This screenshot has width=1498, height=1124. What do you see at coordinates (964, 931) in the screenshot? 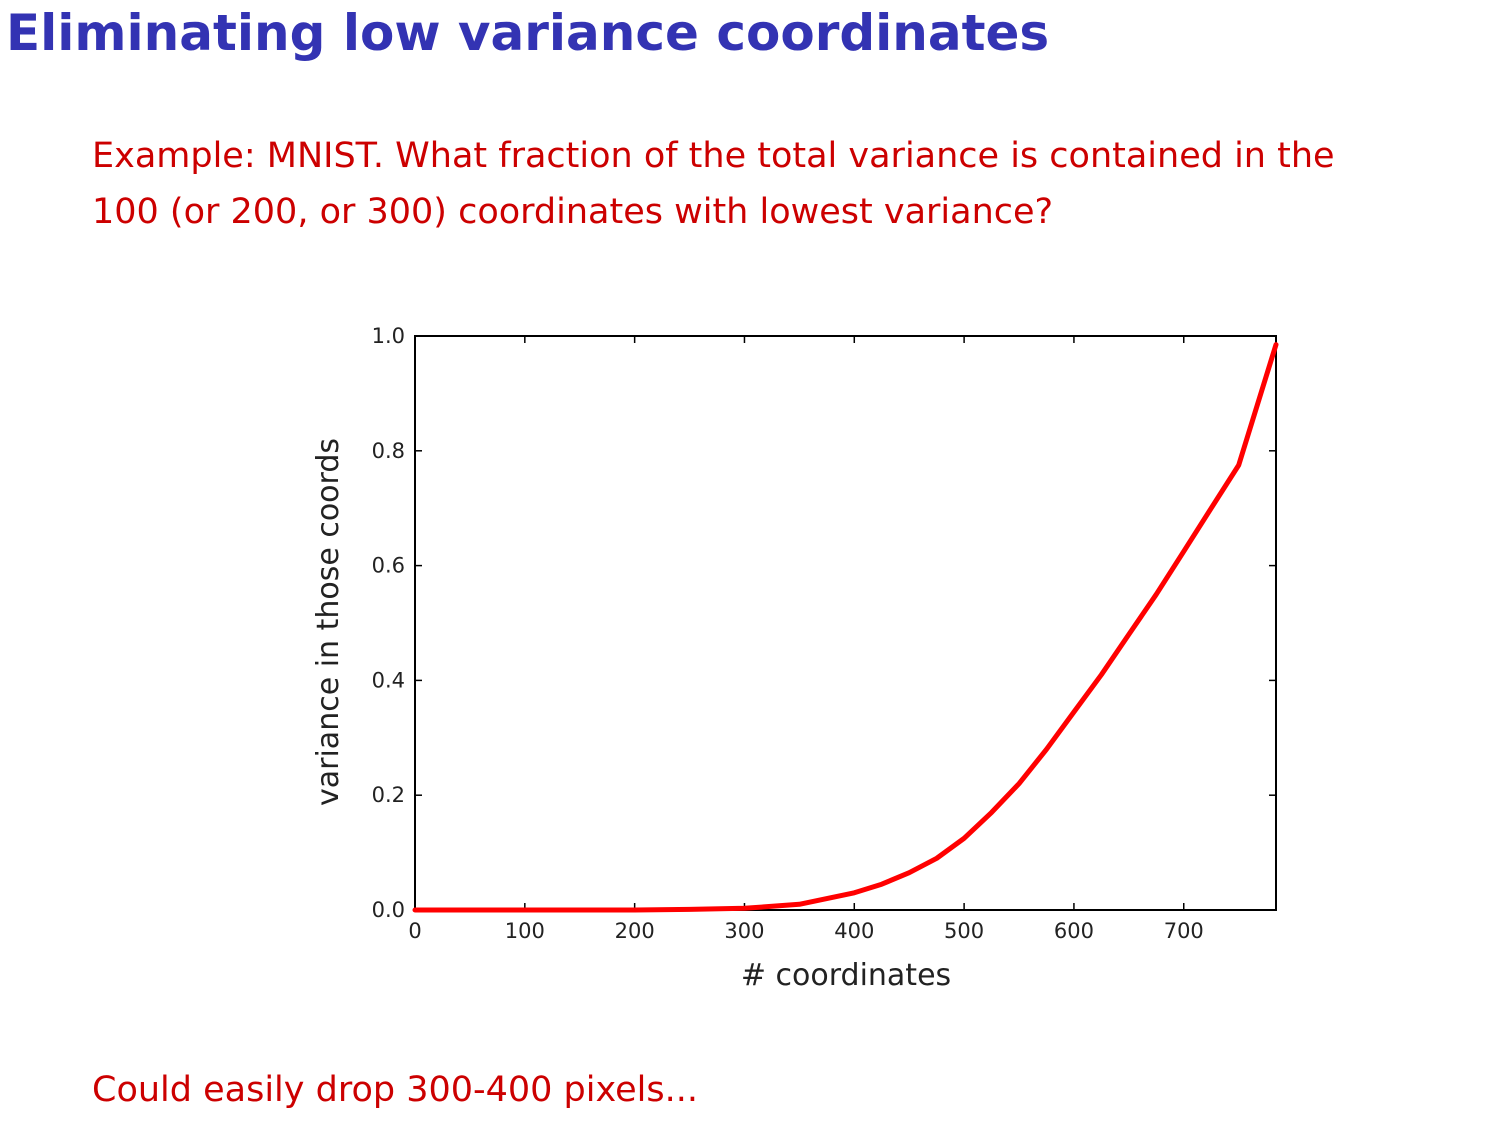
I see `x-tick-label: 500` at bounding box center [964, 931].